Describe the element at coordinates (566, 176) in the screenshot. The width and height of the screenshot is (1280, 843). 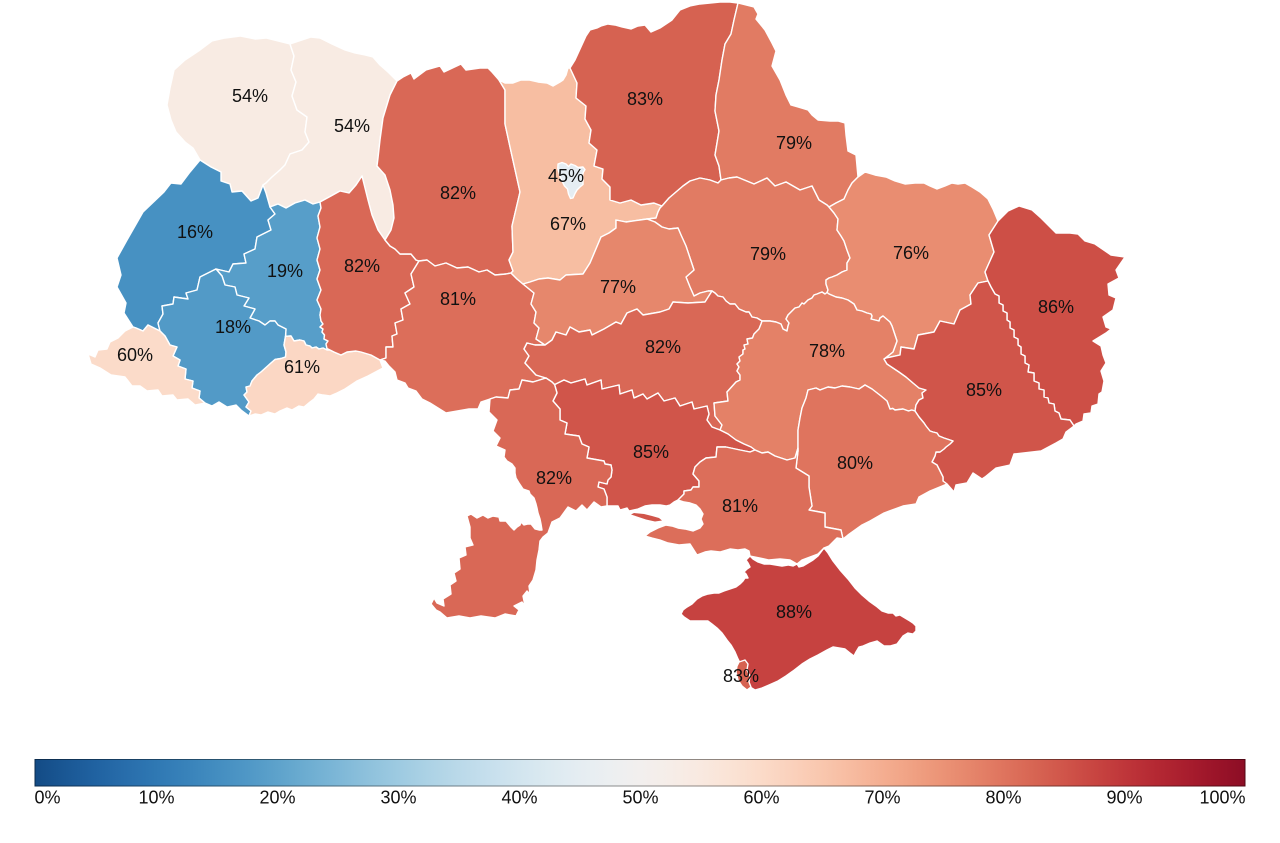
I see `svg-text: 45%` at that location.